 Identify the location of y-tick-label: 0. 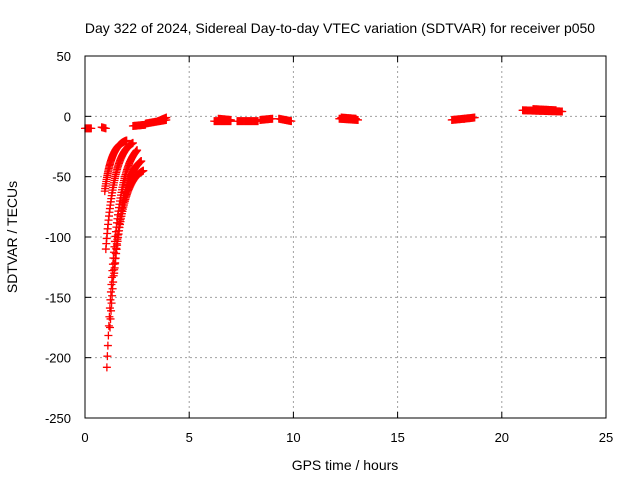
(67, 116).